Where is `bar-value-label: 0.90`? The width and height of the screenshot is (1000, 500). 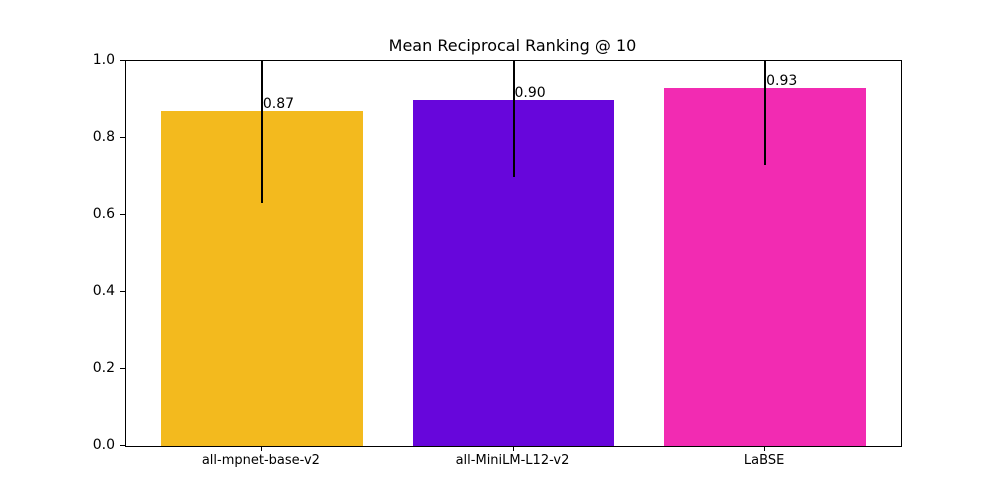
bar-value-label: 0.90 is located at coordinates (530, 92).